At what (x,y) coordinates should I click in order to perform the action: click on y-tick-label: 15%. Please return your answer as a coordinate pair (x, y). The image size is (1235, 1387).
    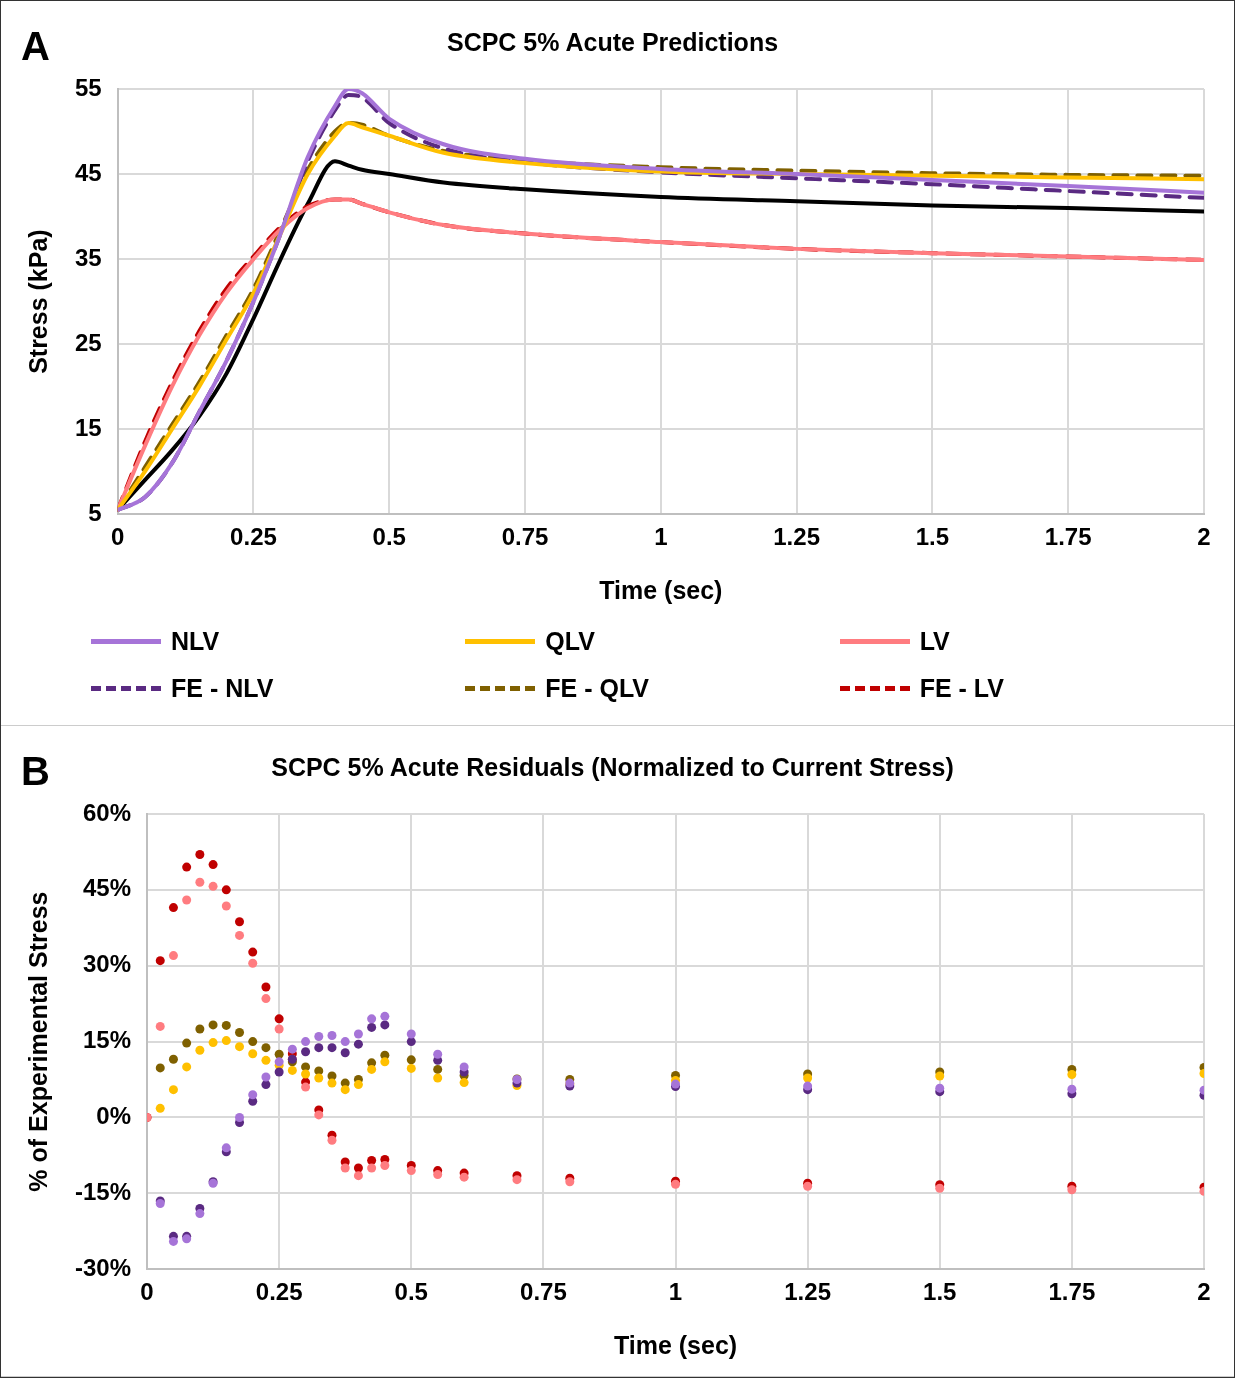
    Looking at the image, I should click on (107, 1040).